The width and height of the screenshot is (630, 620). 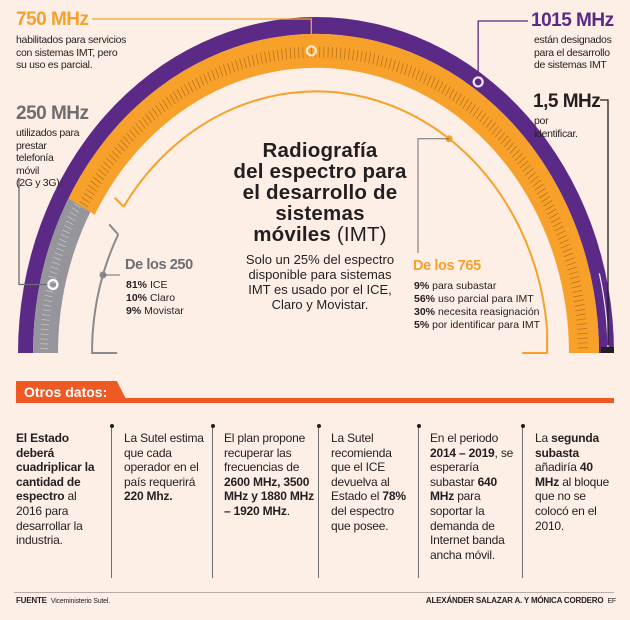 What do you see at coordinates (567, 101) in the screenshot?
I see `callout-1-5-value: 1,5 MHz` at bounding box center [567, 101].